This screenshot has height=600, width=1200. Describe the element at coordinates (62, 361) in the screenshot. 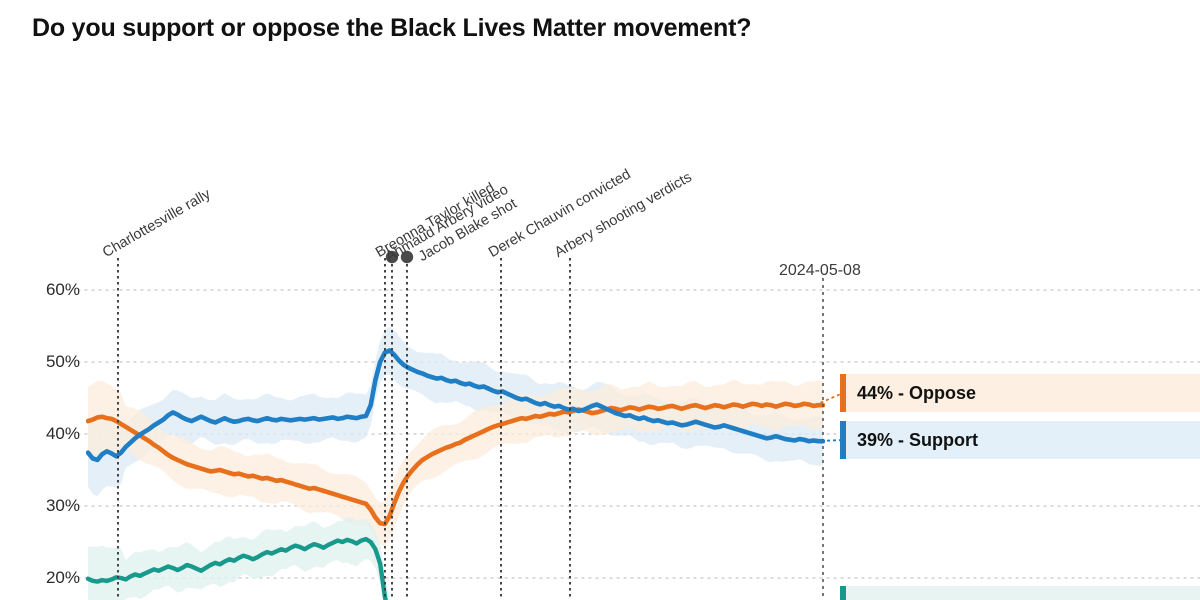

I see `y-tick-label: 50%` at that location.